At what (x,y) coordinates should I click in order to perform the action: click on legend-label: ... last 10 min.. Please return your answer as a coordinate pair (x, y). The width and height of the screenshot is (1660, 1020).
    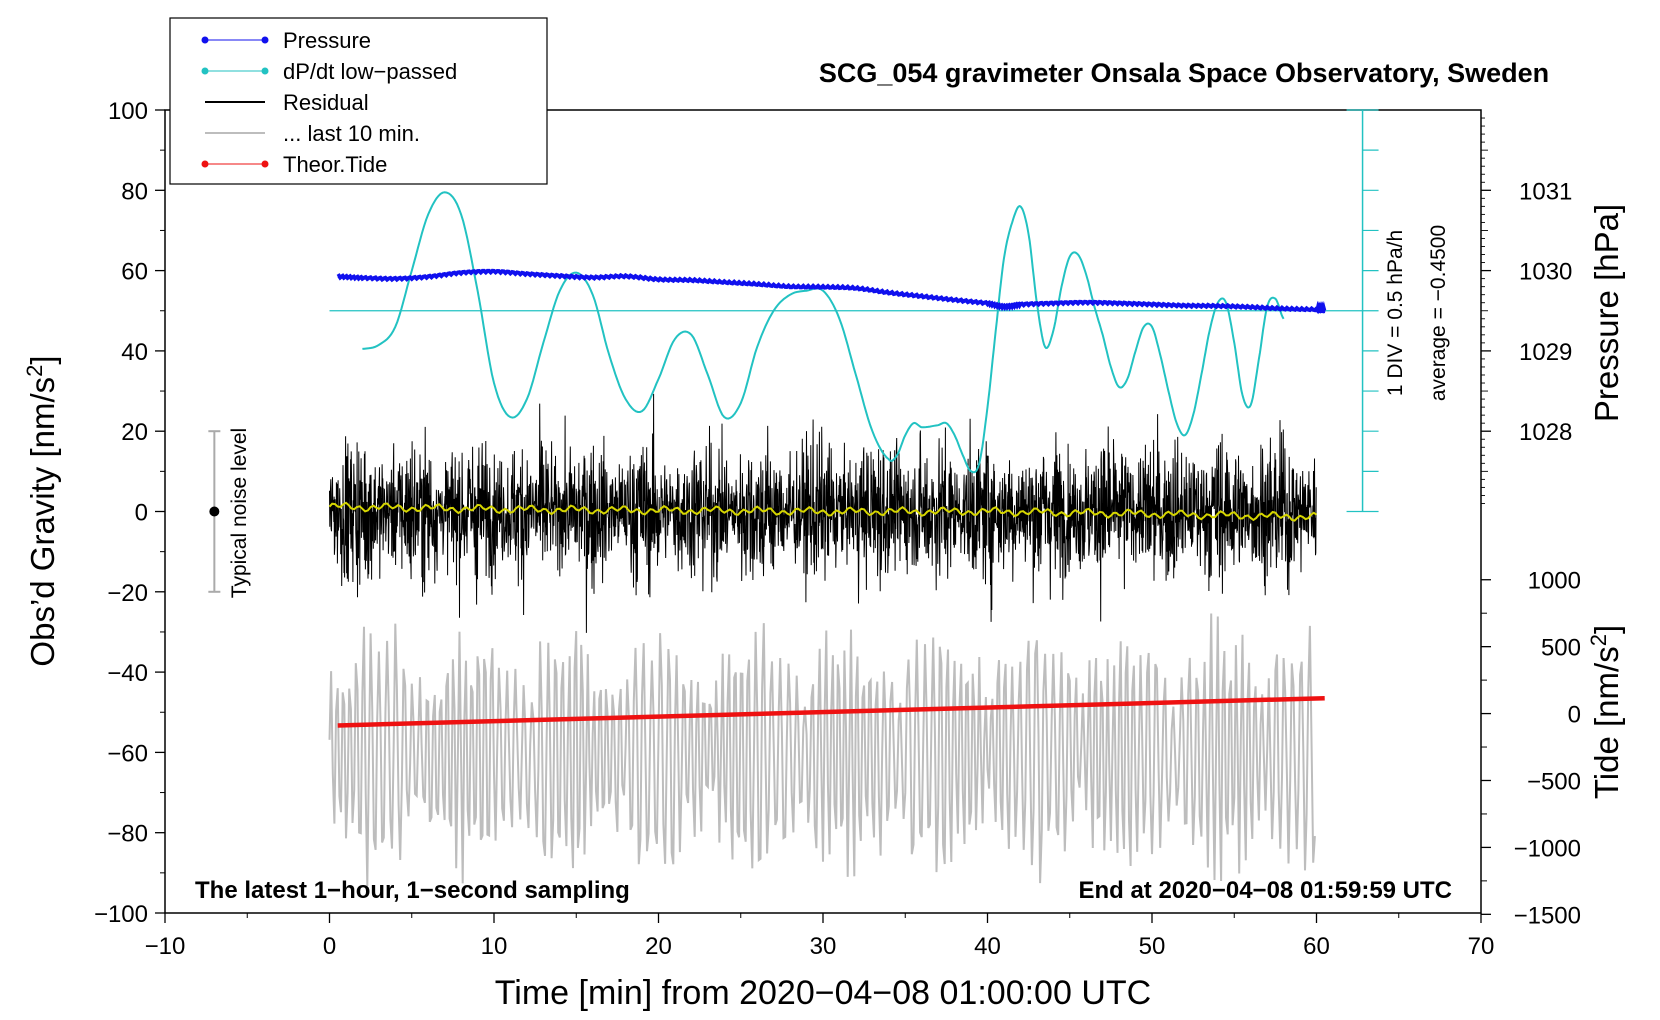
    Looking at the image, I should click on (351, 133).